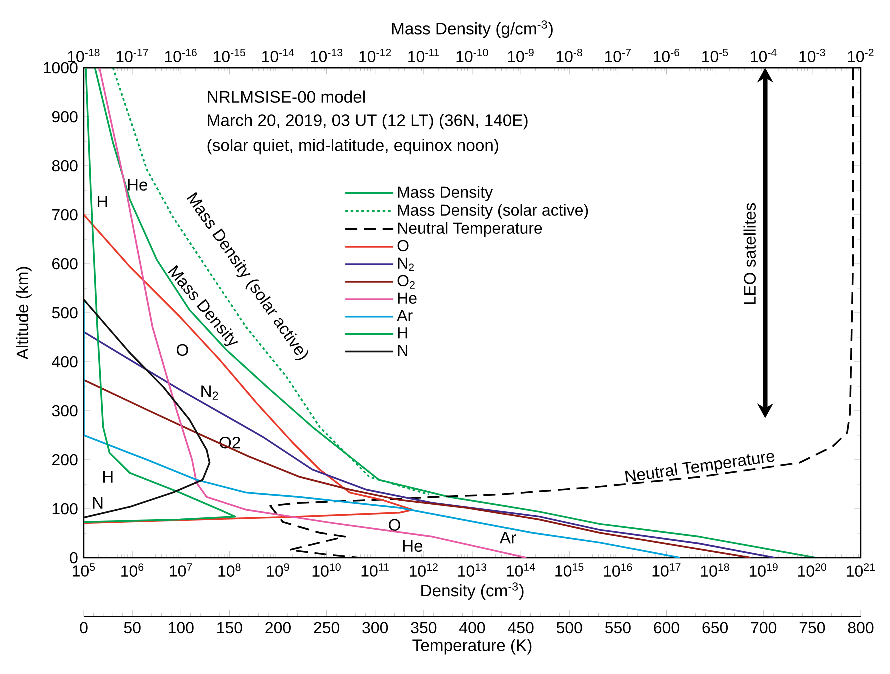 Image resolution: width=890 pixels, height=674 pixels. Describe the element at coordinates (376, 55) in the screenshot. I see `x-tick-label: 10$^{-12}$` at that location.